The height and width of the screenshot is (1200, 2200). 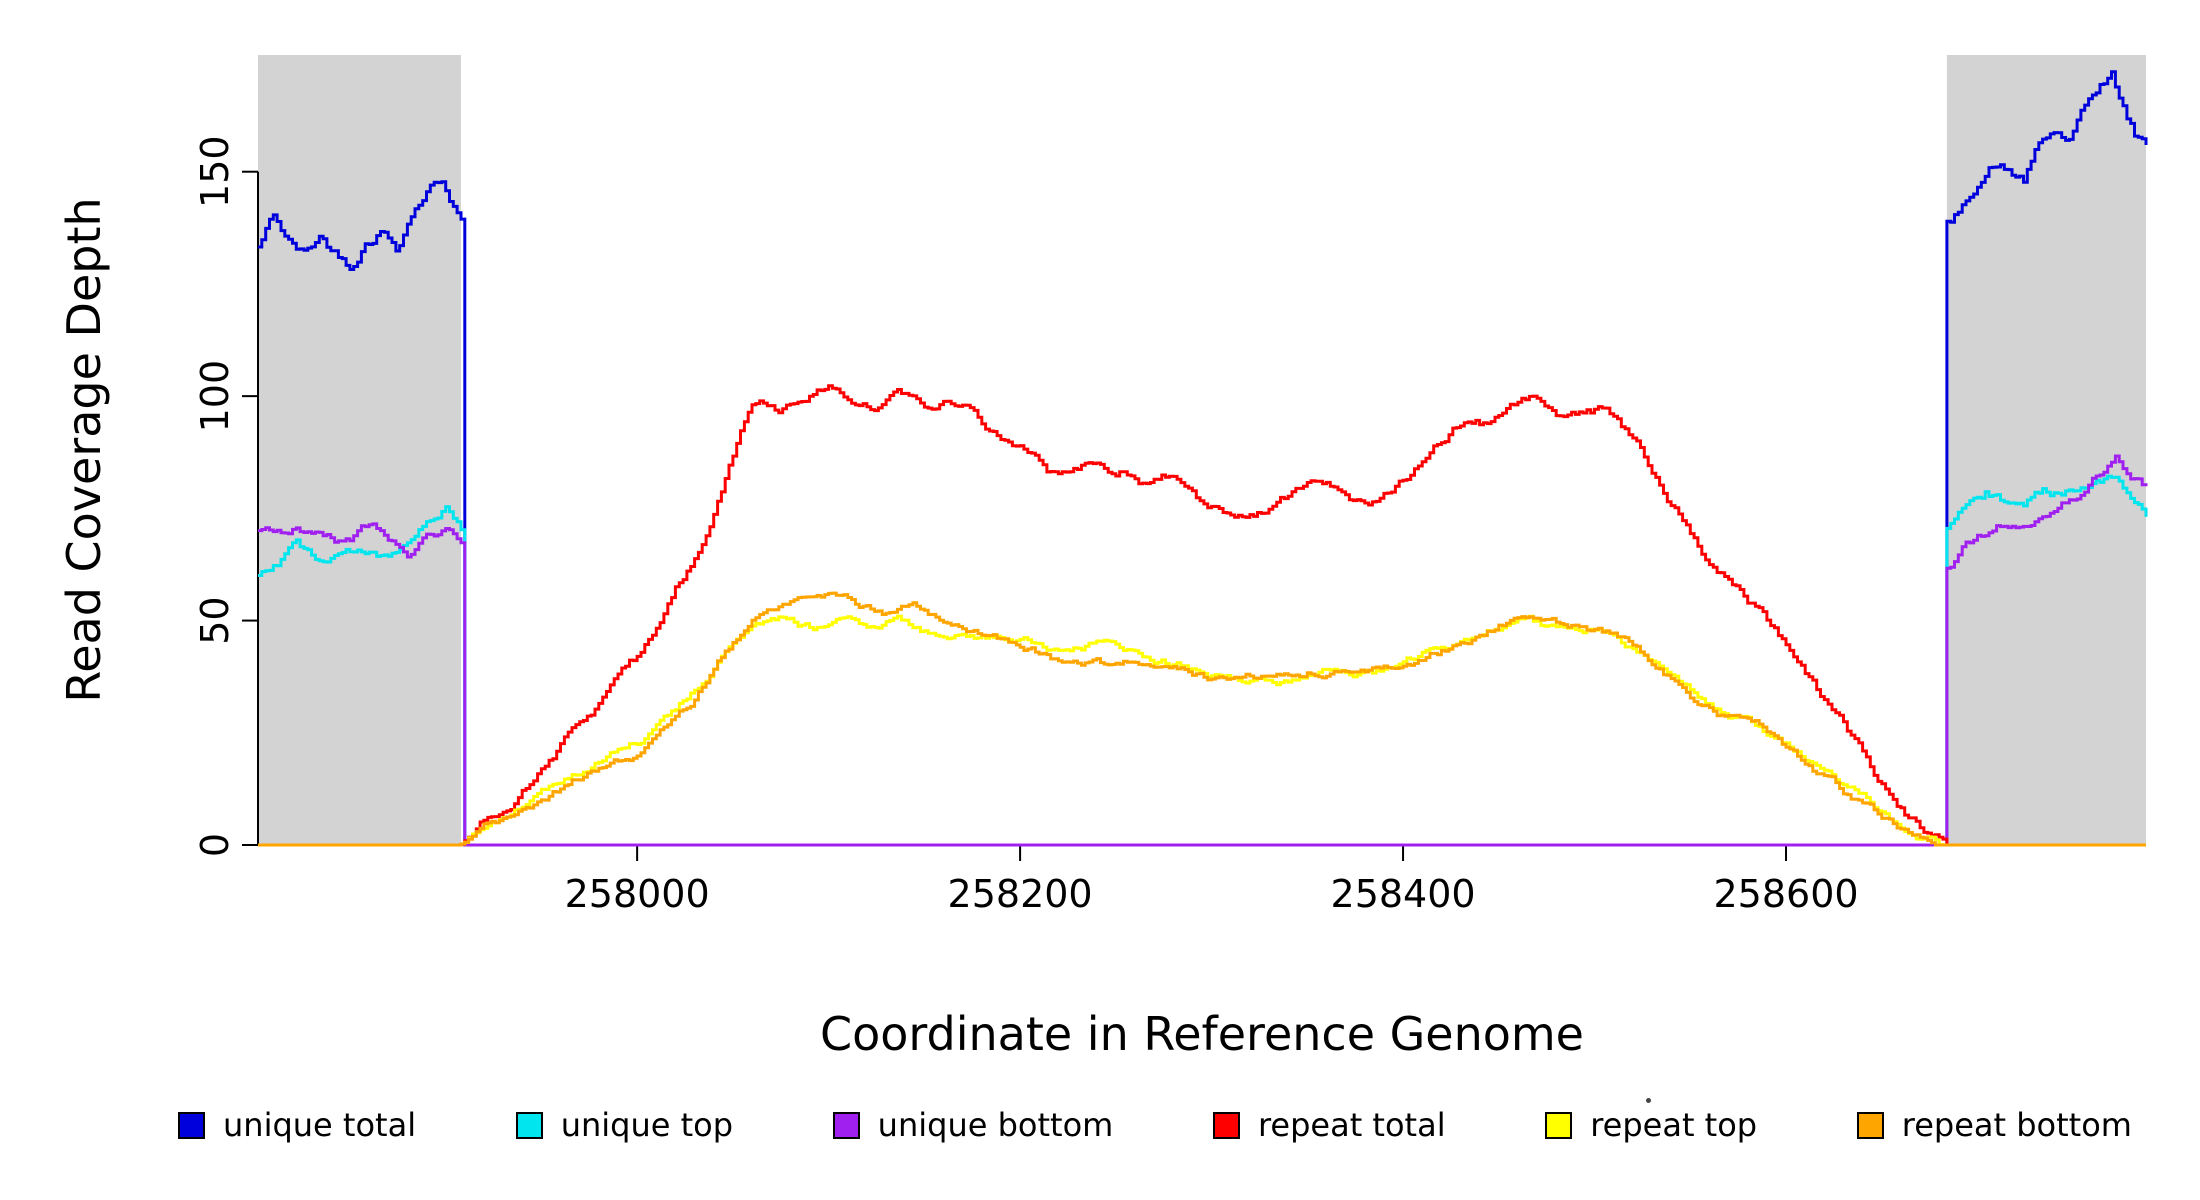 I want to click on x-tick-label: 258400, so click(x=1403, y=894).